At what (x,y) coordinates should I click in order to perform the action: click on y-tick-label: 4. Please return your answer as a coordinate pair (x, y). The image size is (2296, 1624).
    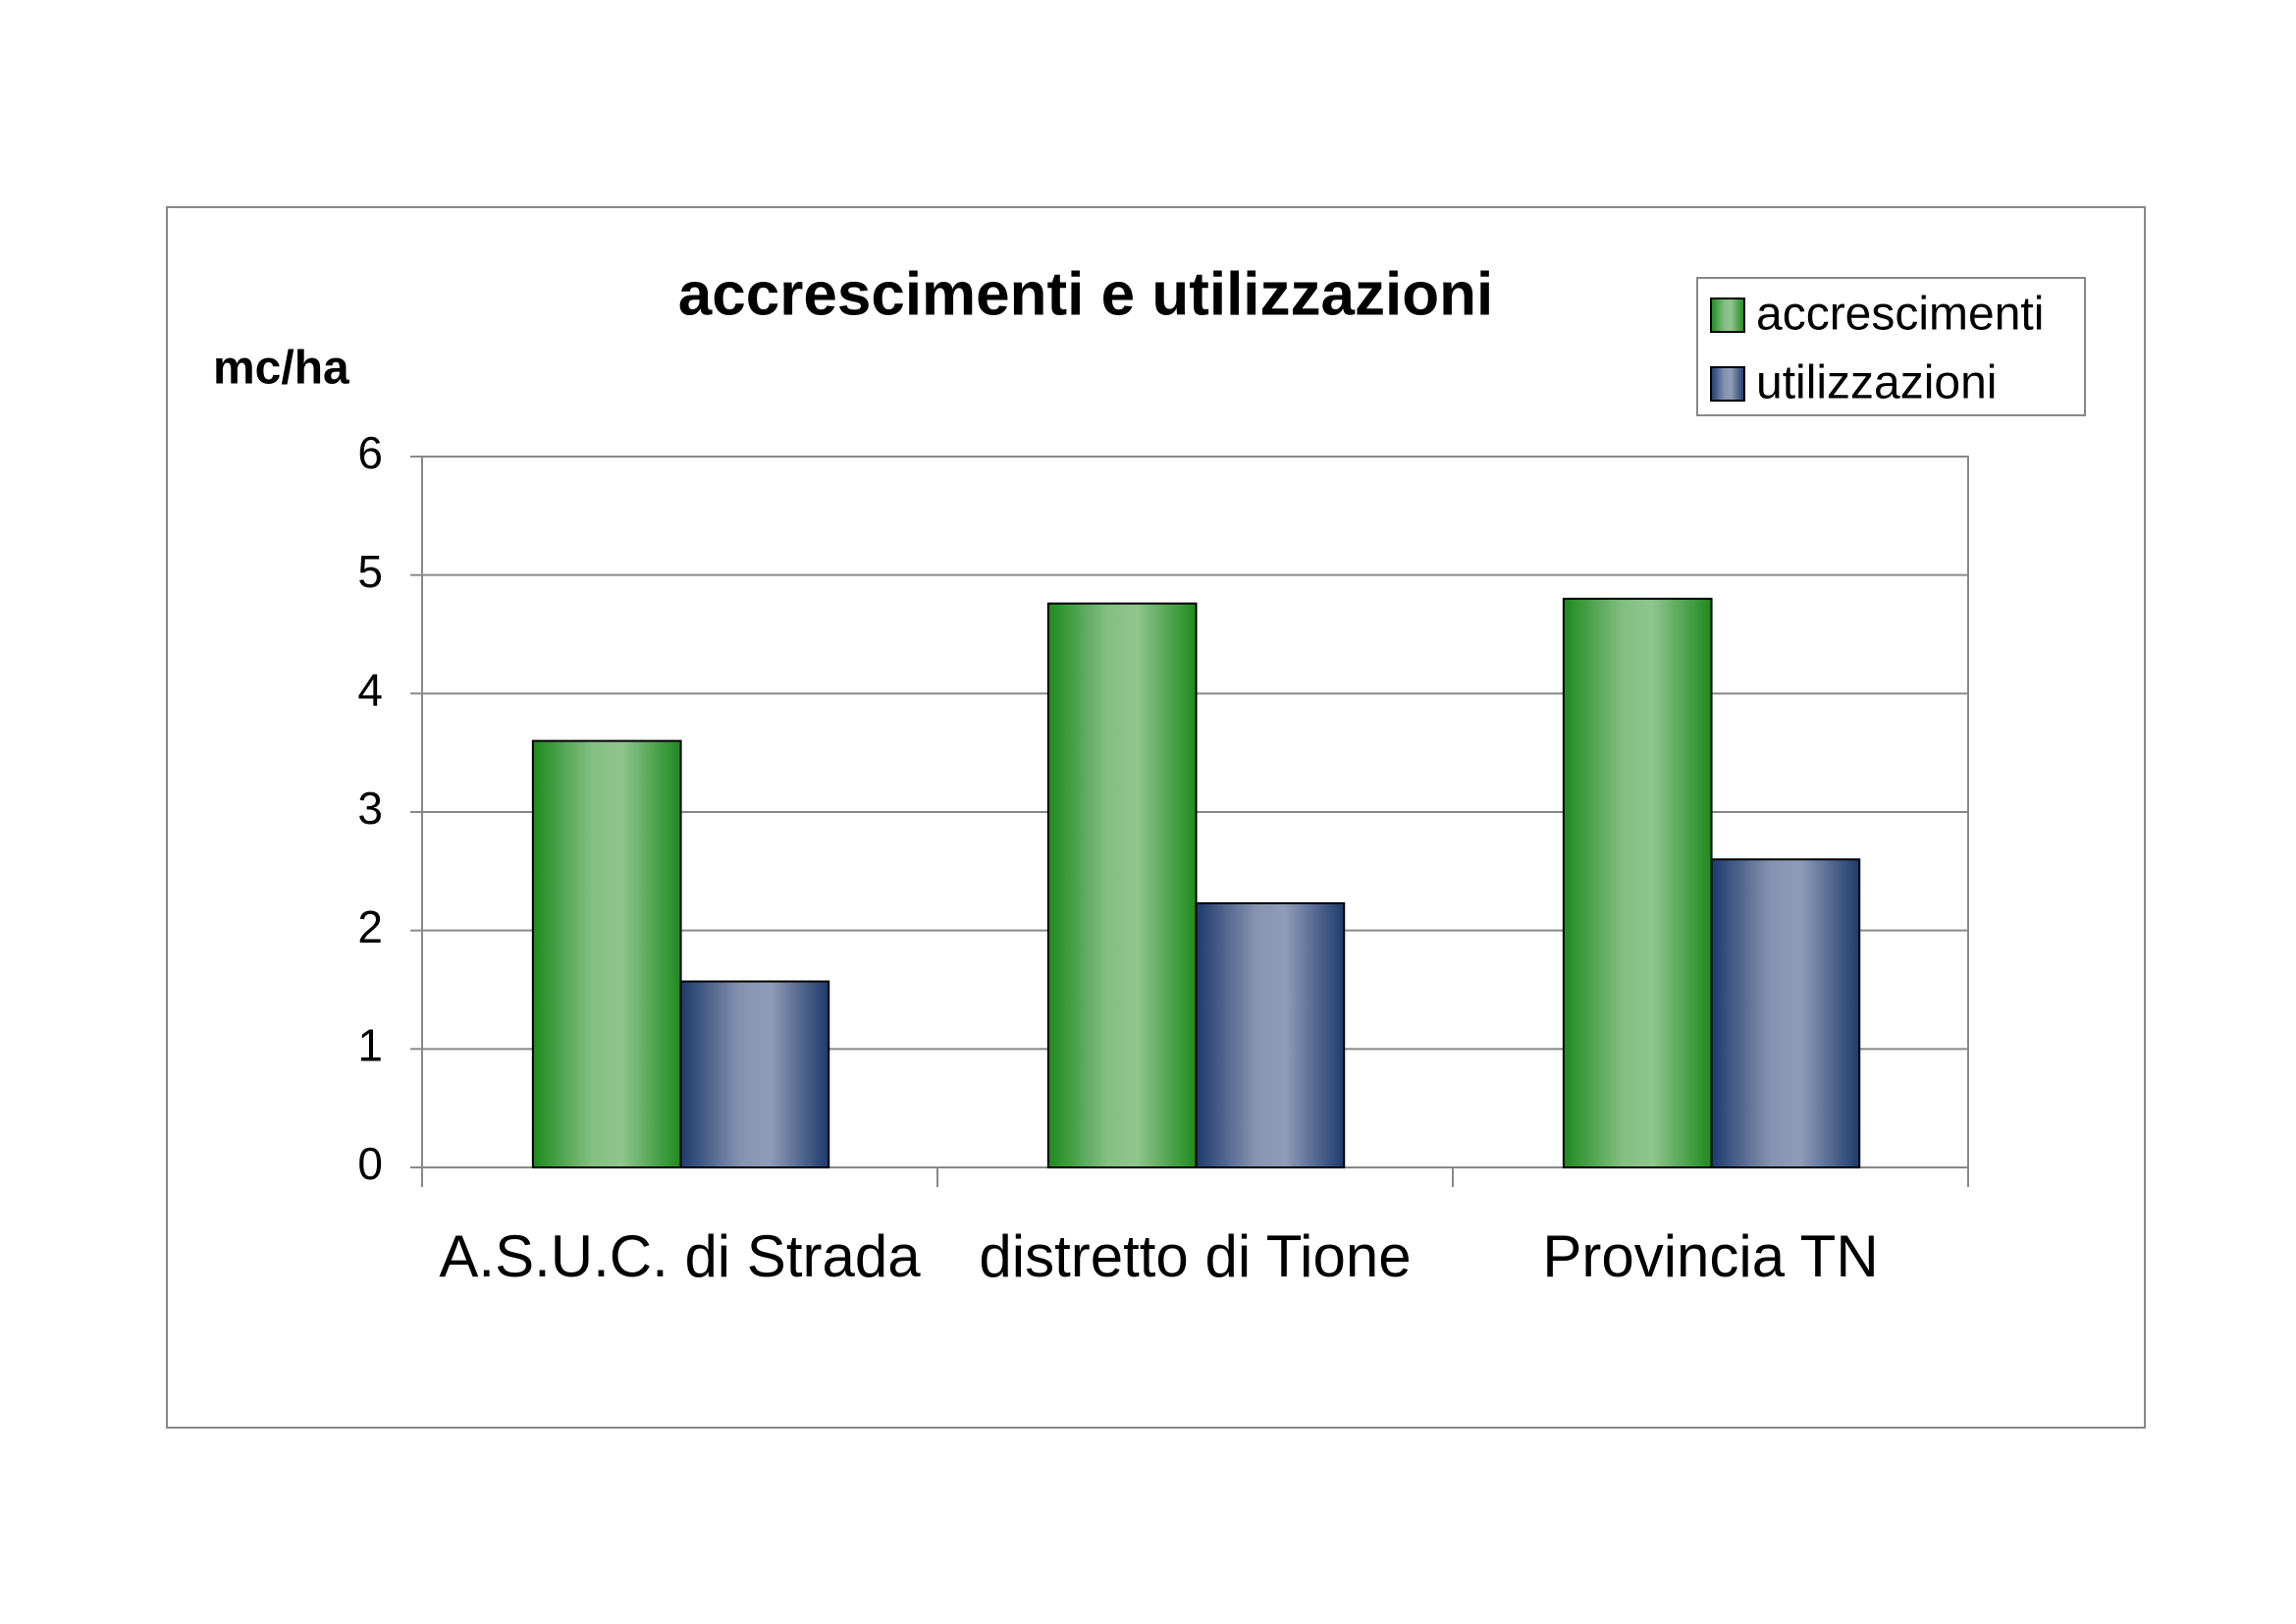
    Looking at the image, I should click on (370, 689).